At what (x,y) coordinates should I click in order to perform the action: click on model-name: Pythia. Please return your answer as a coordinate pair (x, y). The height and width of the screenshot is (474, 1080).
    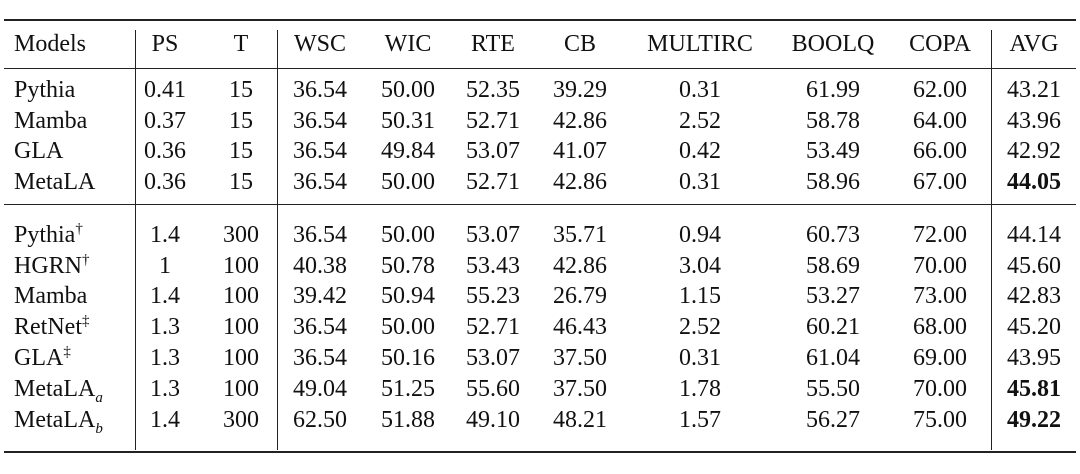
    Looking at the image, I should click on (44, 90).